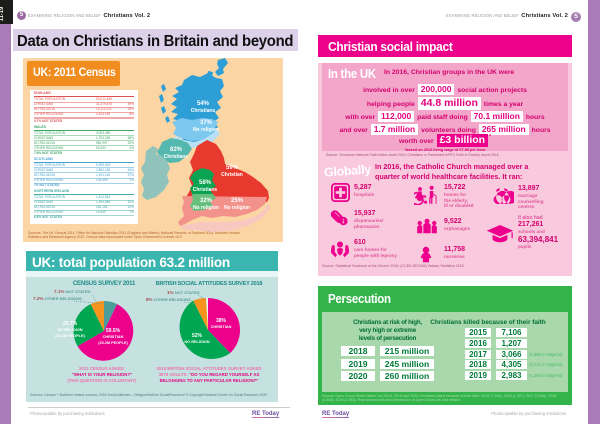  Describe the element at coordinates (205, 183) in the screenshot. I see `svg-text: 58%` at that location.